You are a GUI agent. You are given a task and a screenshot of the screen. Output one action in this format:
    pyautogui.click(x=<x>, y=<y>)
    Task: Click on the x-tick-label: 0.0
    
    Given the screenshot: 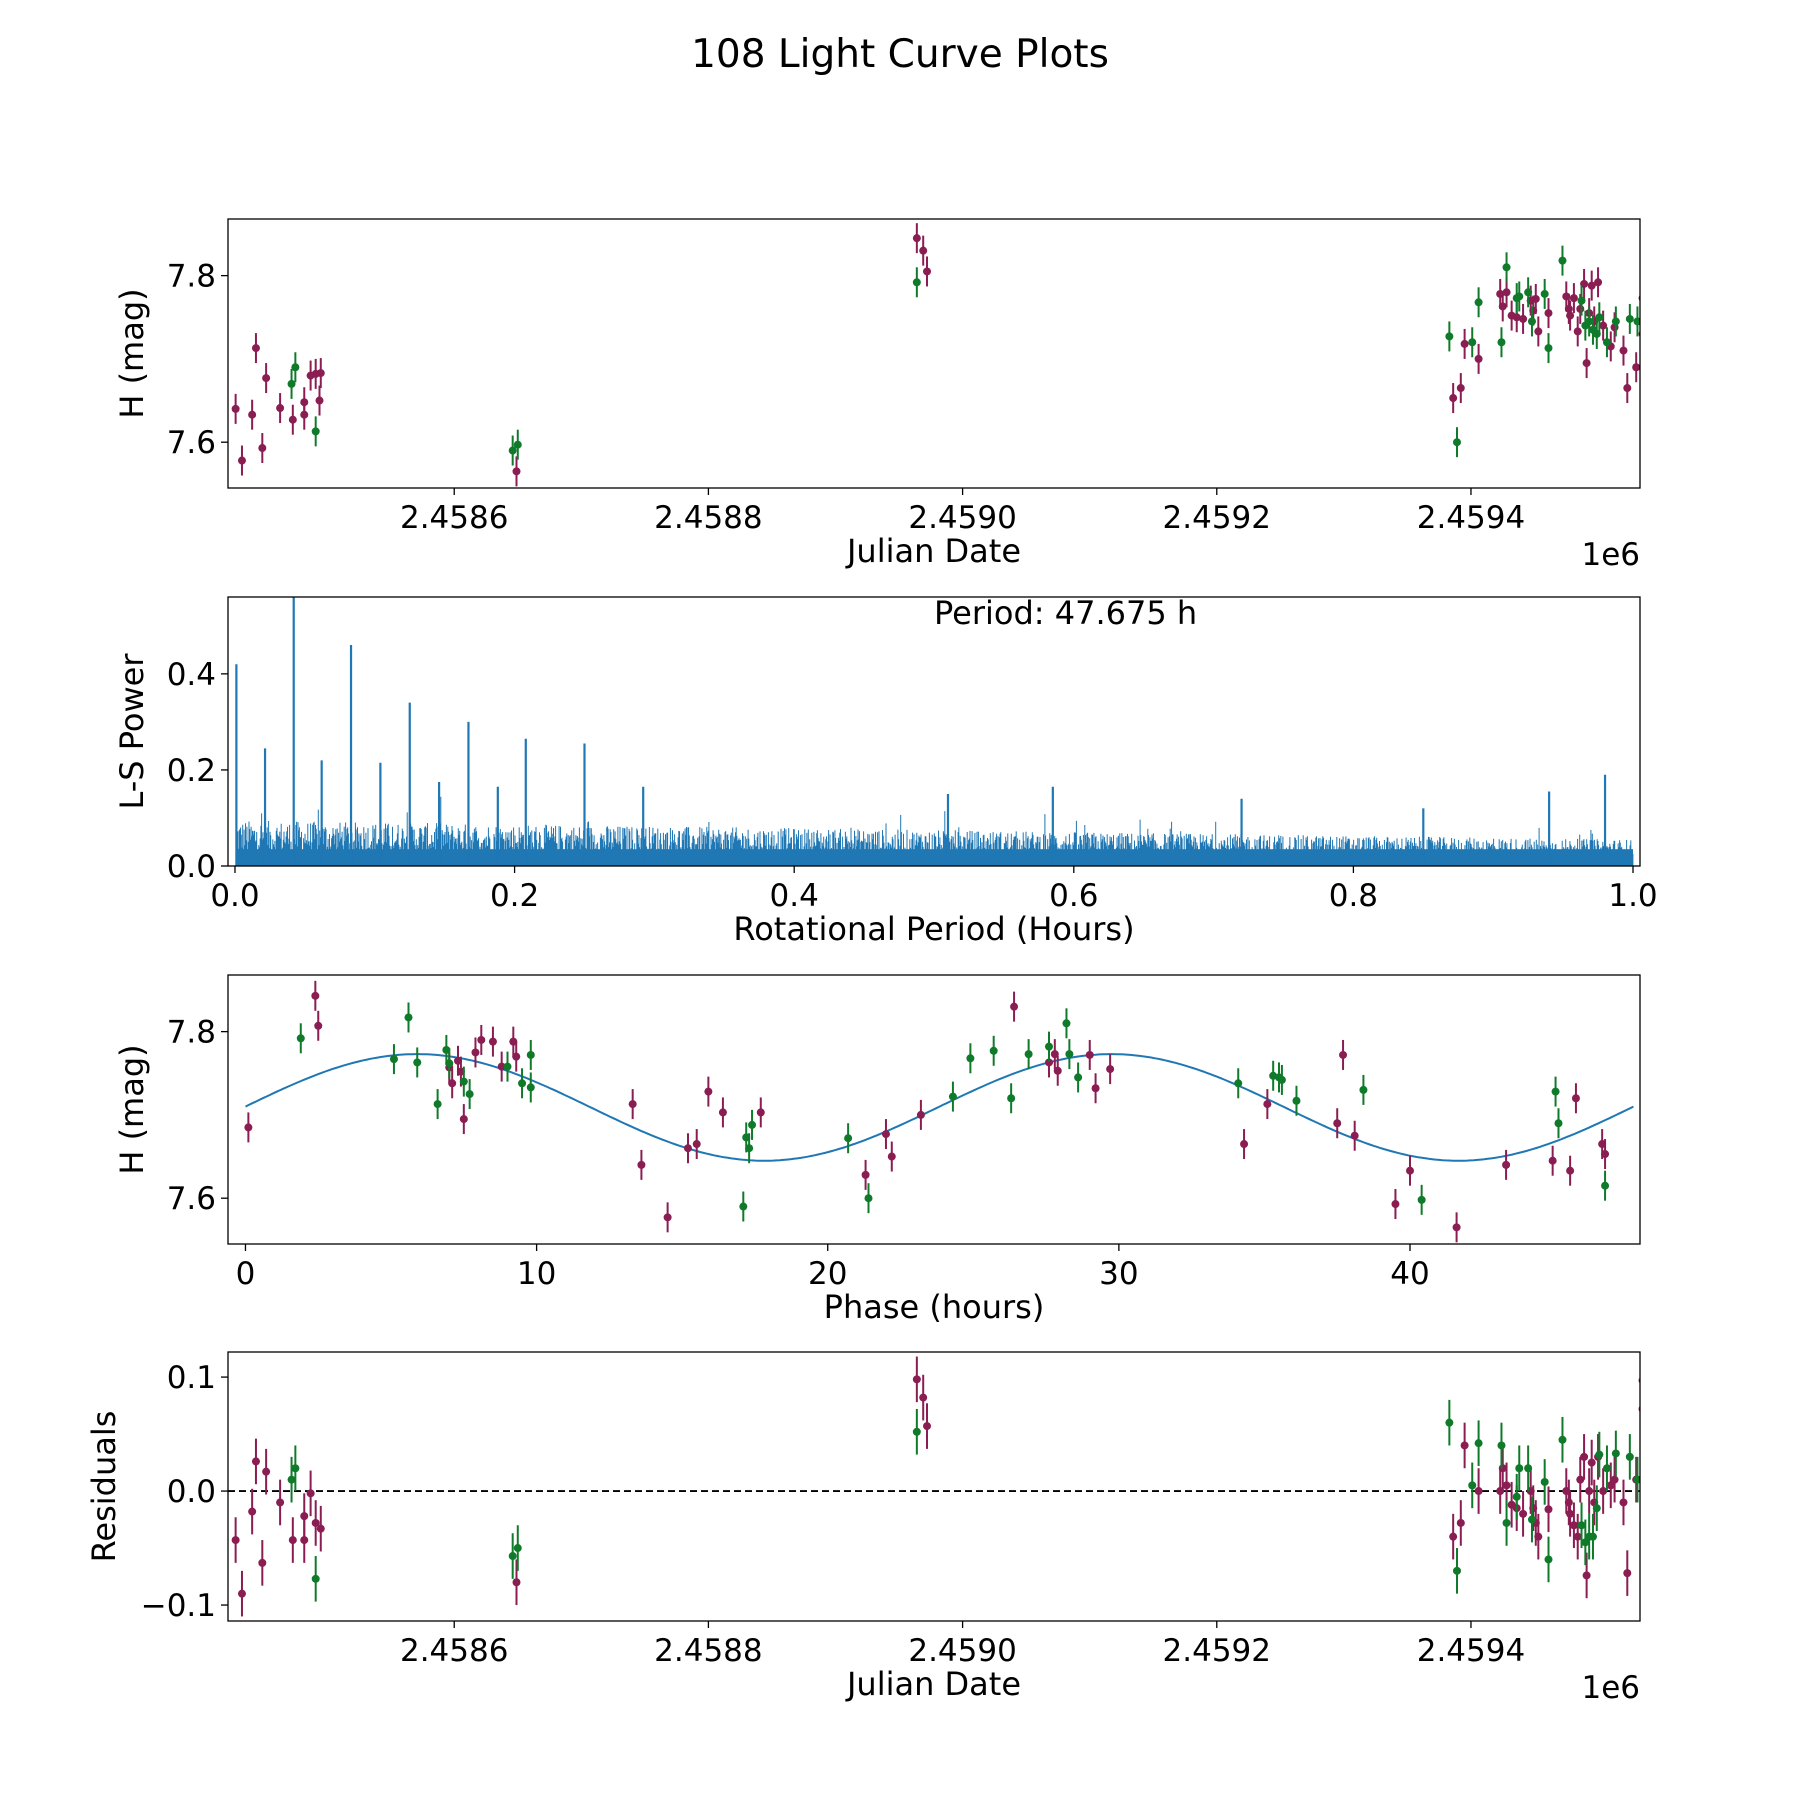 What is the action you would take?
    pyautogui.click(x=234, y=896)
    